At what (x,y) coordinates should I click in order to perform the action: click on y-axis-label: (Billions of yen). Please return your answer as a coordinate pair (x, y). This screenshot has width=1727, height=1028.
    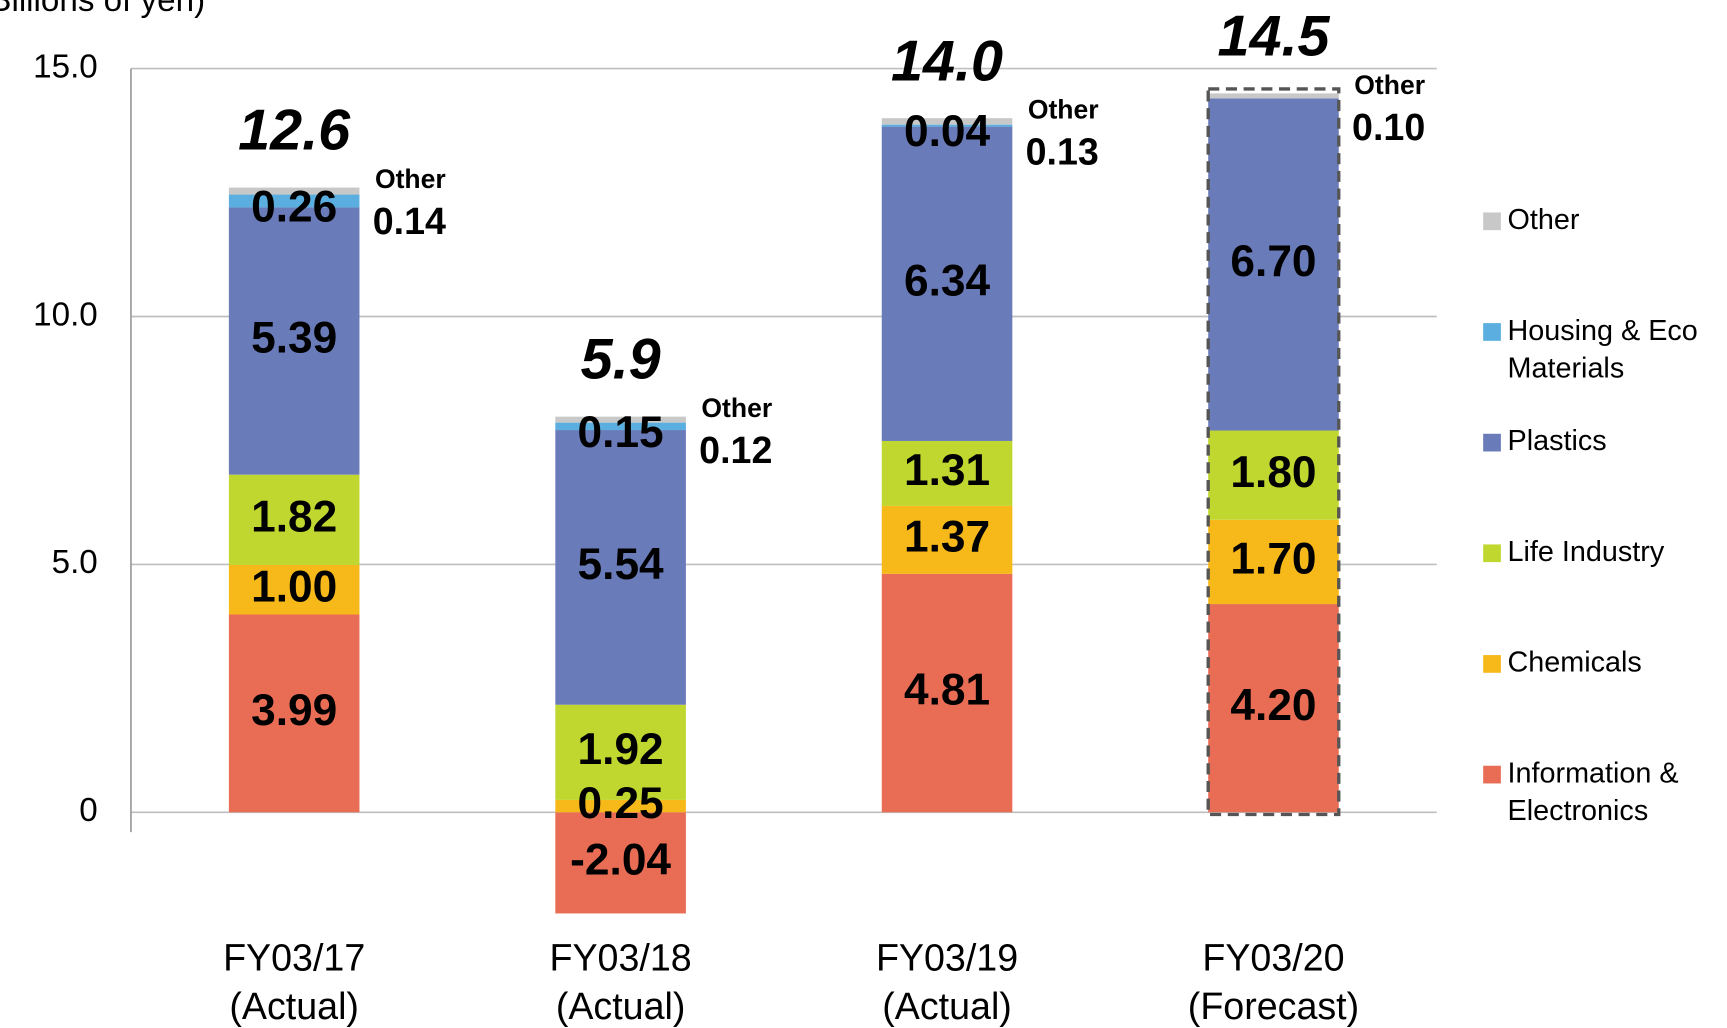
    Looking at the image, I should click on (102, 9).